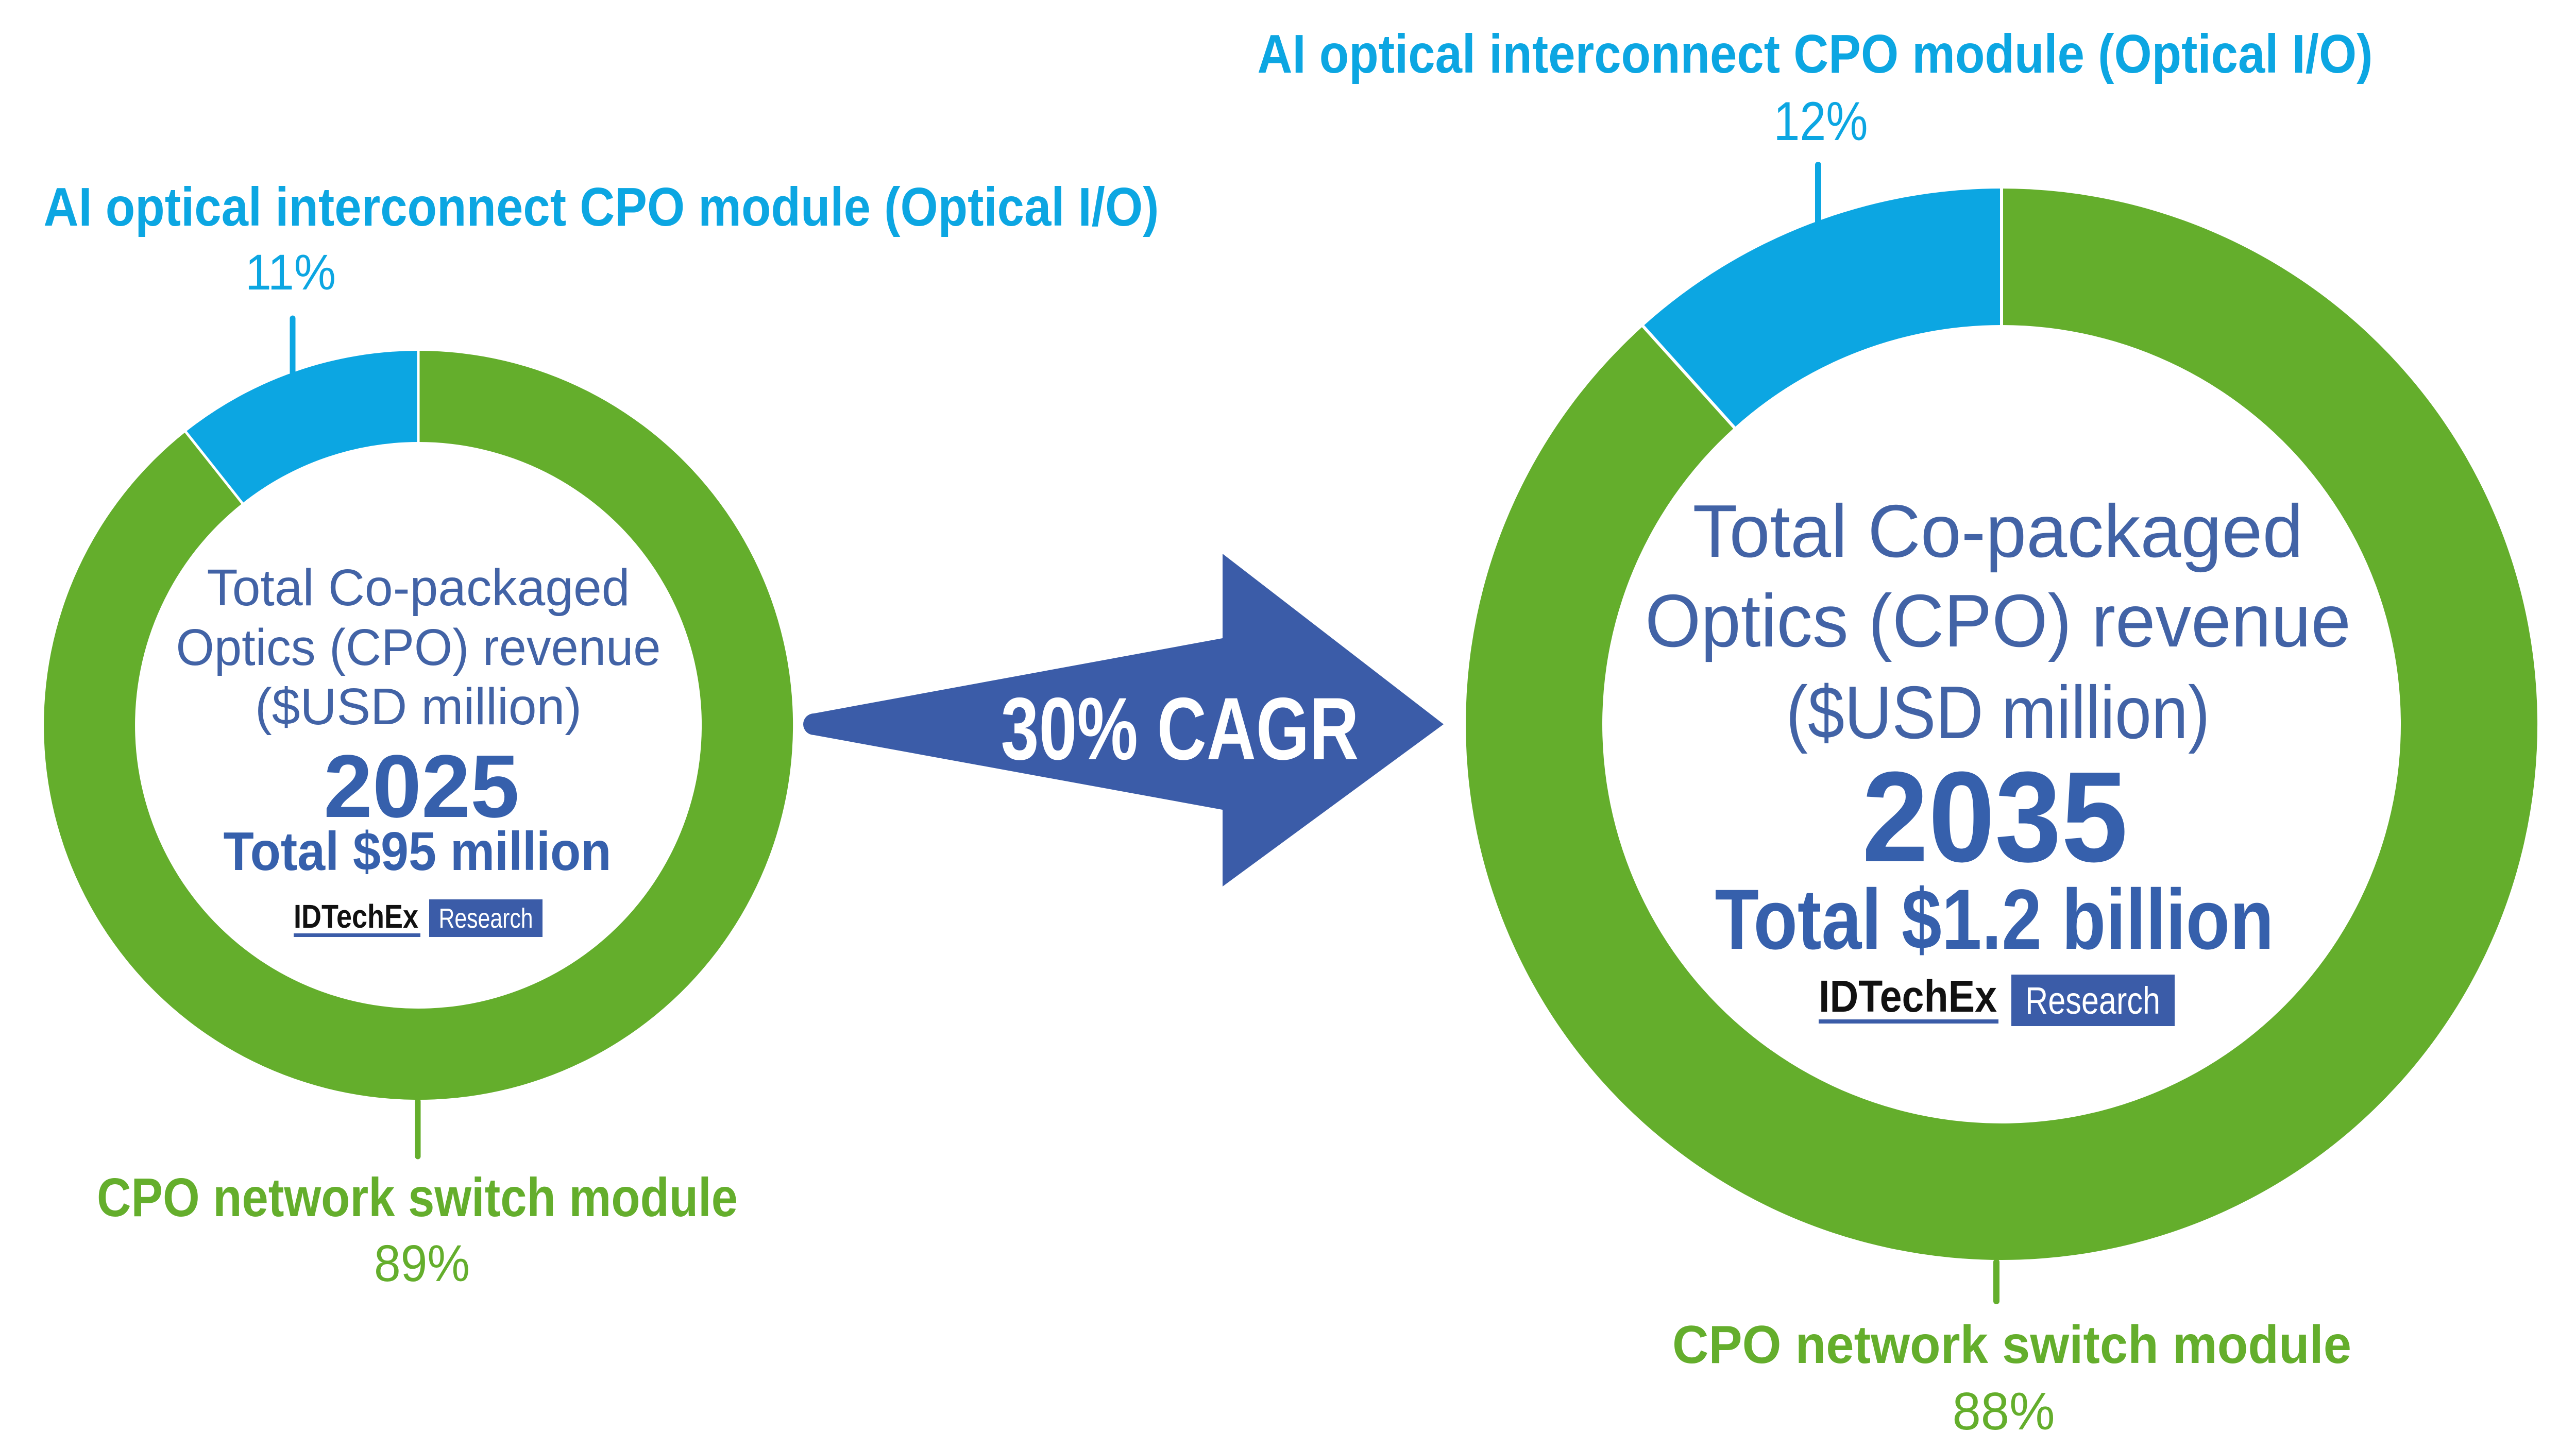  What do you see at coordinates (2004, 1412) in the screenshot?
I see `svg-text: 88%` at bounding box center [2004, 1412].